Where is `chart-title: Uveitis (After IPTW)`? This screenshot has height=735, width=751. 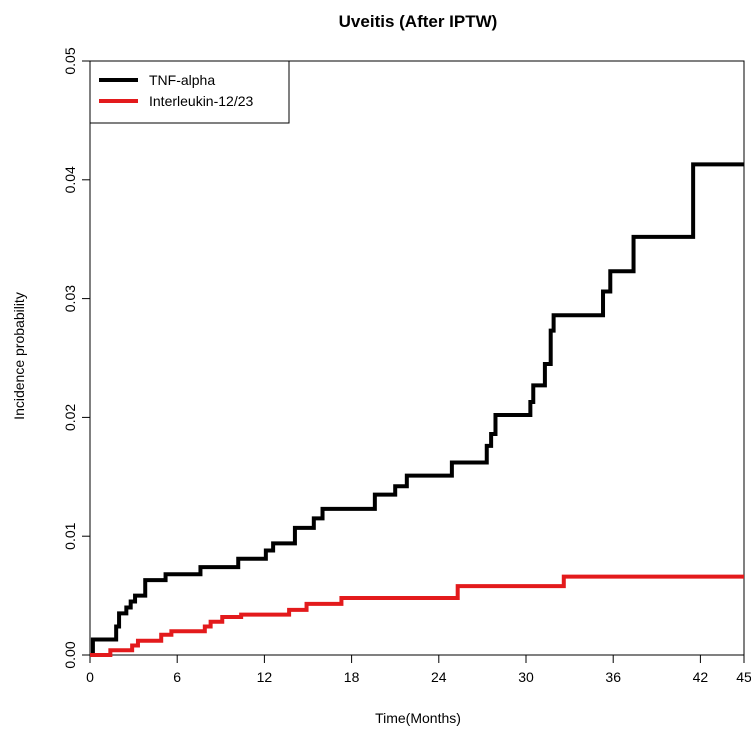
chart-title: Uveitis (After IPTW) is located at coordinates (418, 21).